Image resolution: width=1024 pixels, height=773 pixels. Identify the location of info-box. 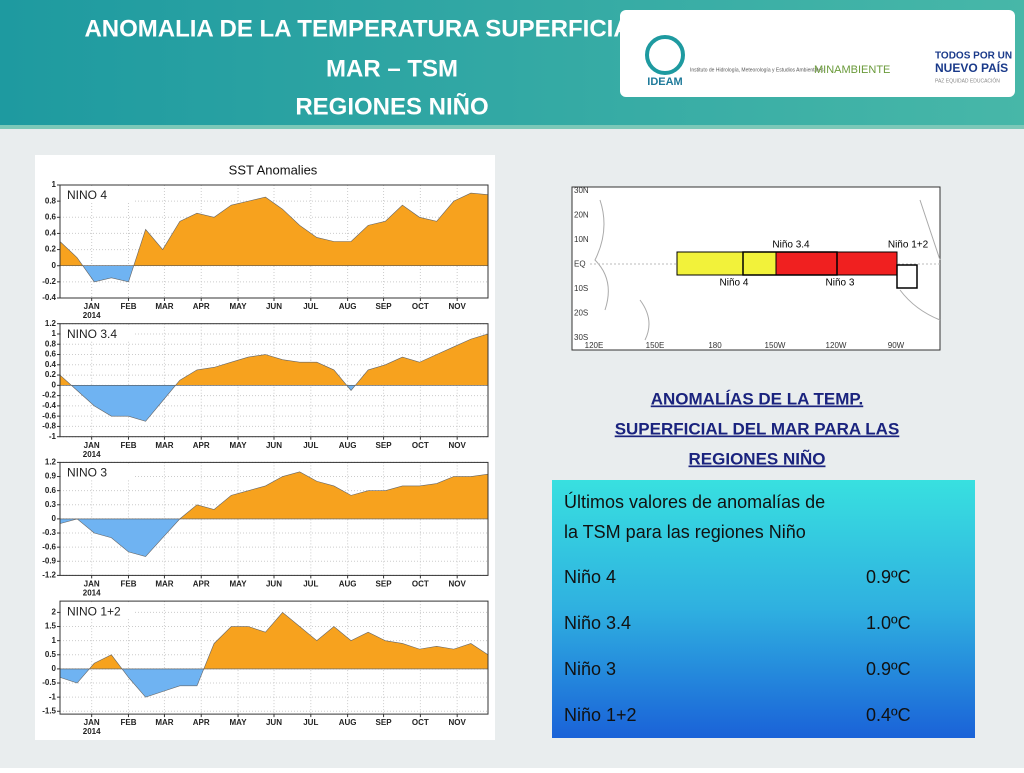
(763, 609).